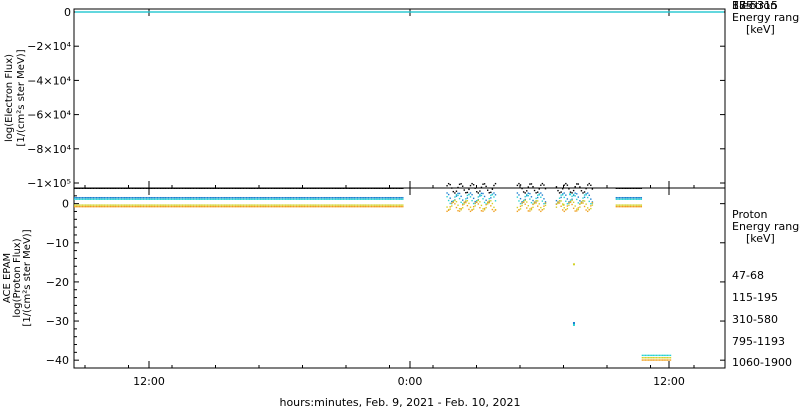 This screenshot has height=410, width=800. I want to click on proton-legend-entry-5: 1060-1900, so click(762, 362).